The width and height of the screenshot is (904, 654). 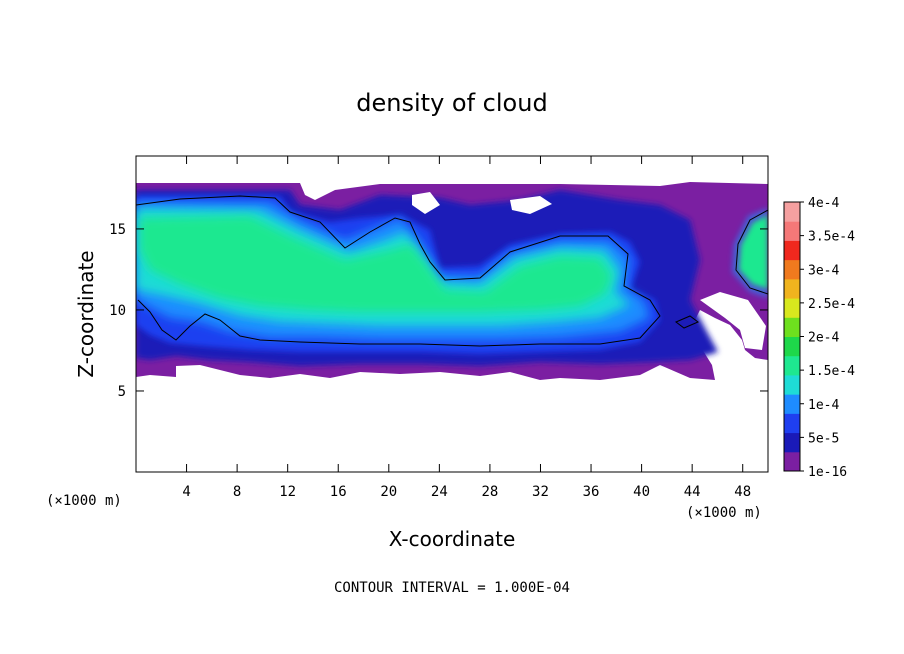 What do you see at coordinates (540, 492) in the screenshot?
I see `x-tick-label: 32` at bounding box center [540, 492].